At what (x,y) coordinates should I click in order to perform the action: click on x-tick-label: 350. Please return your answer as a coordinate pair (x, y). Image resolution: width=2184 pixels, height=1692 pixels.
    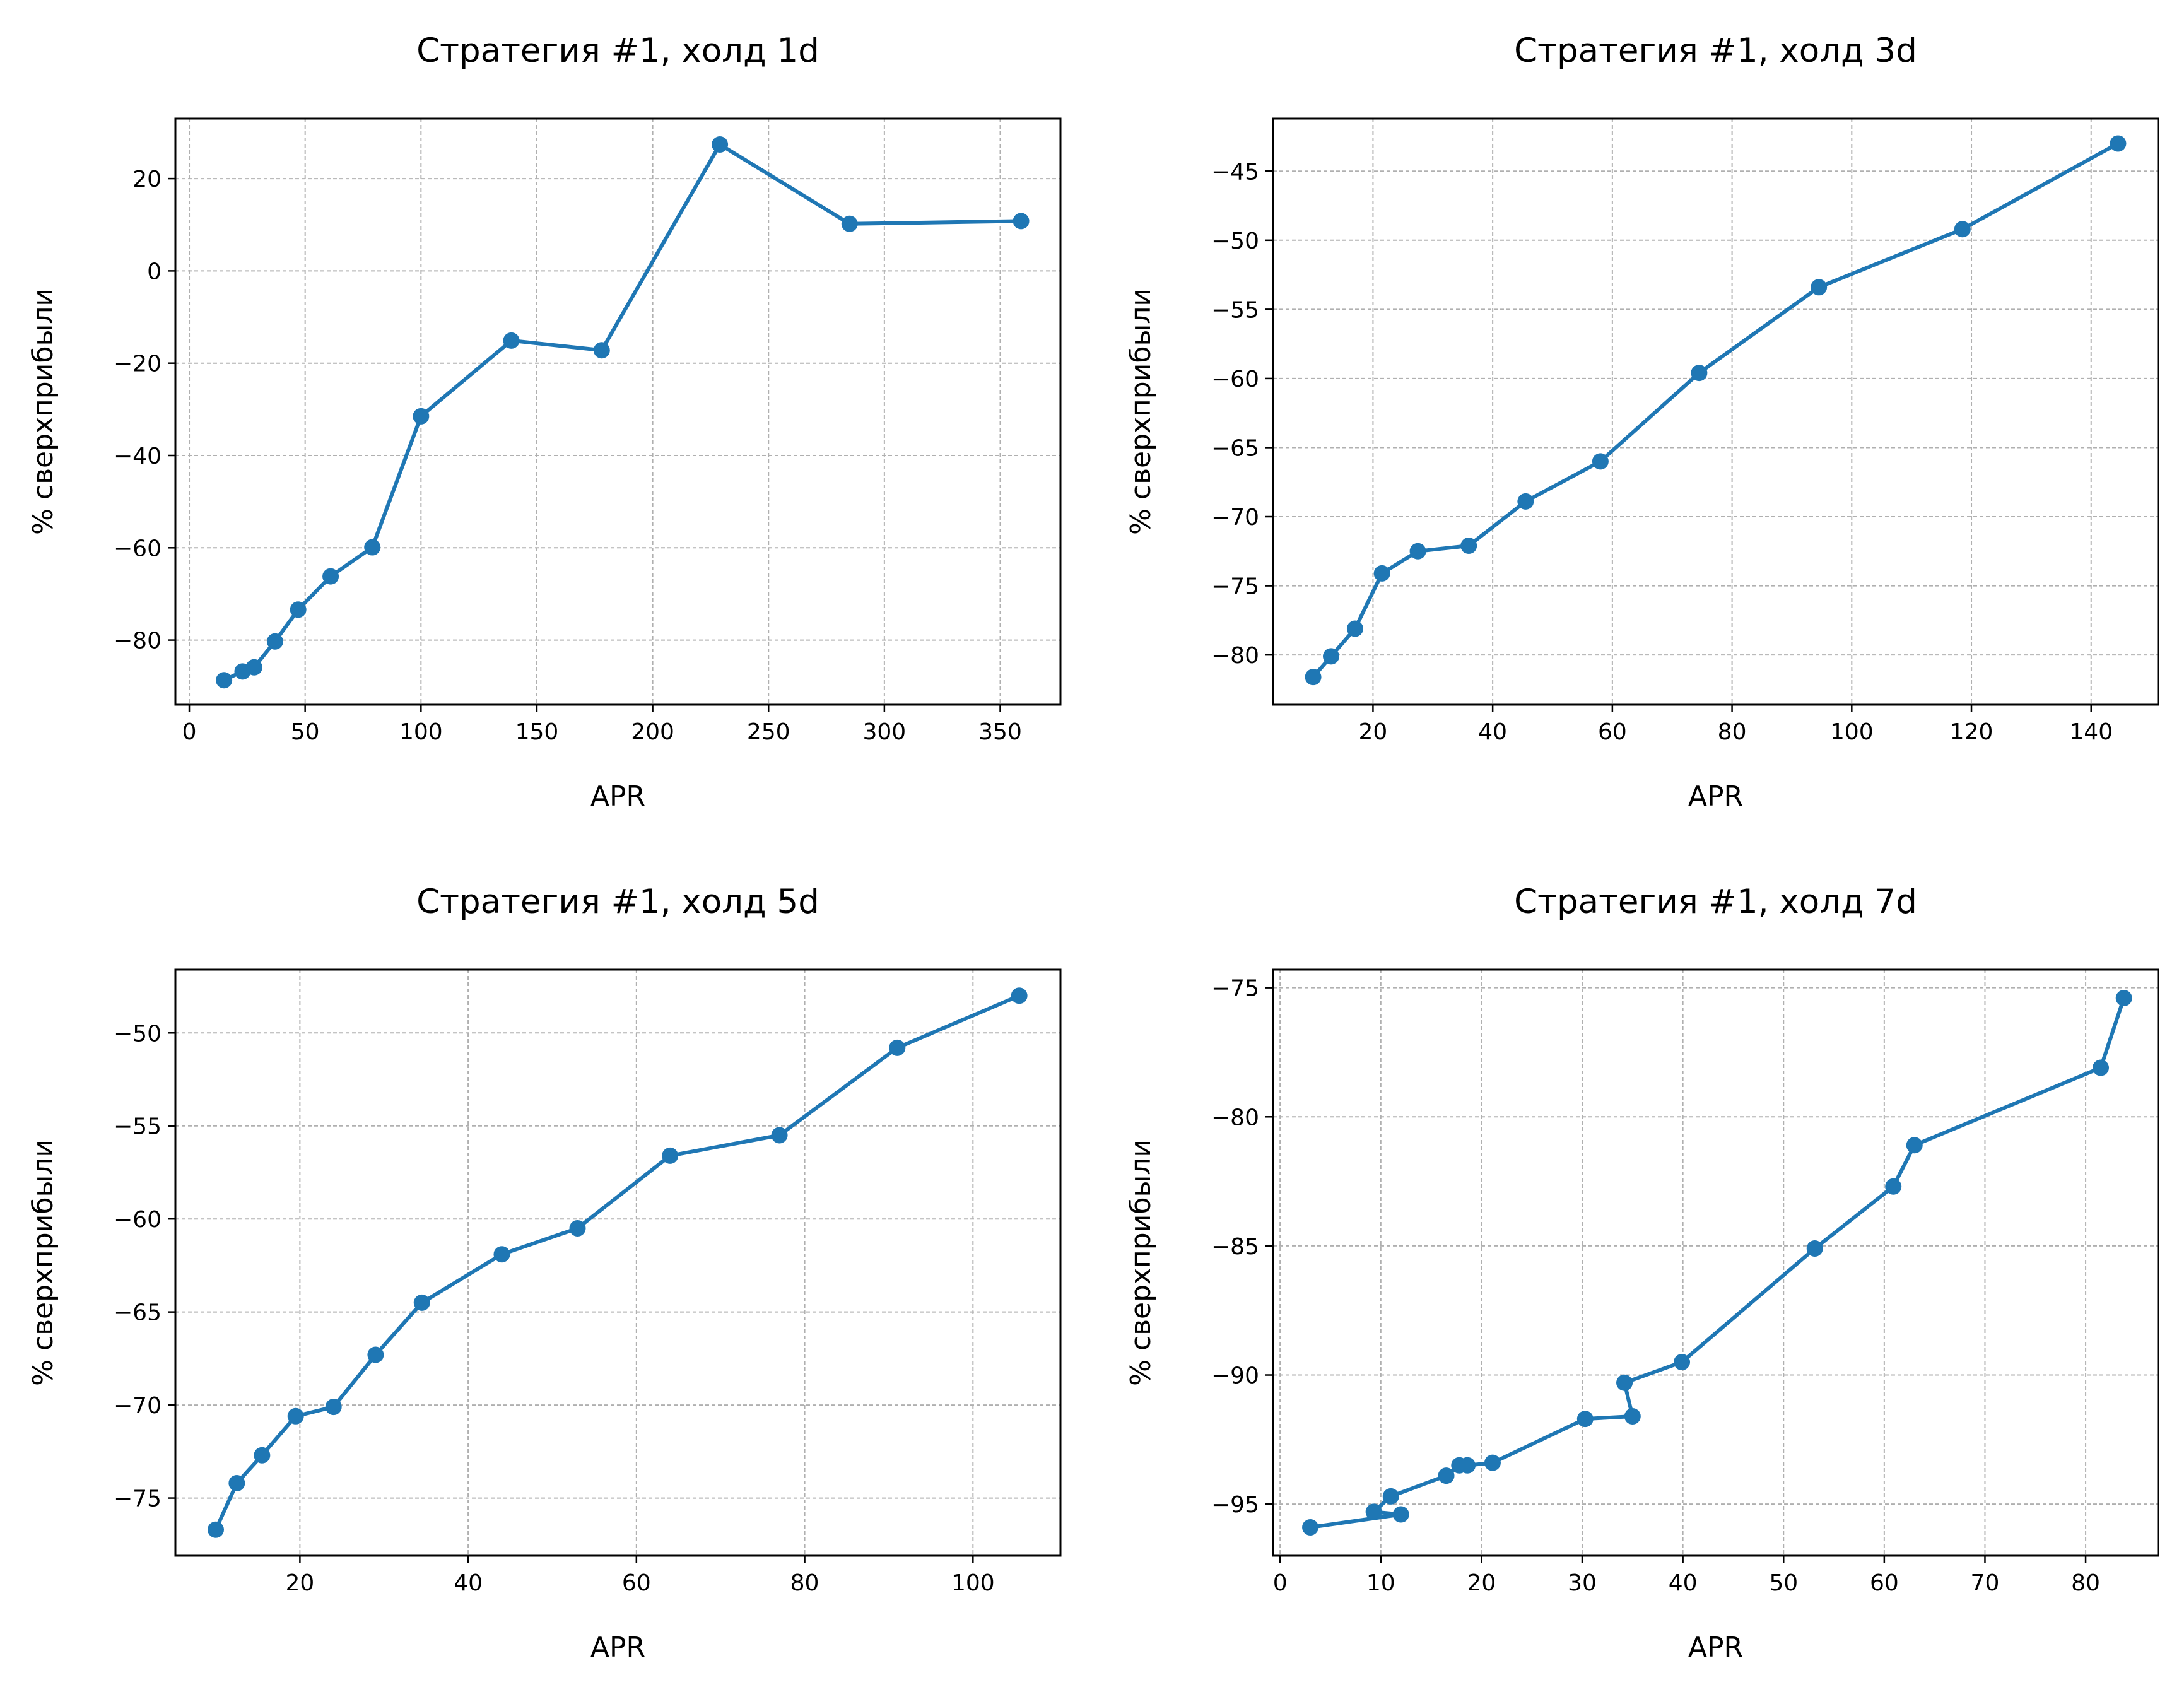
    Looking at the image, I should click on (1000, 732).